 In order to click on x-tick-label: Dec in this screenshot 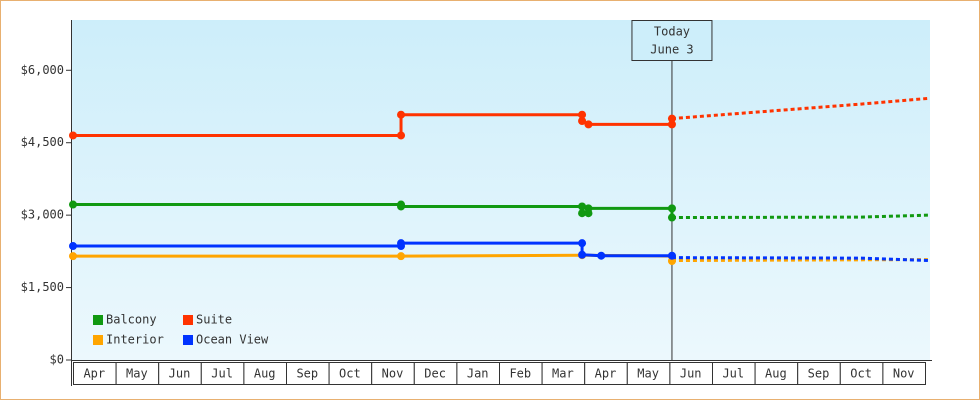, I will do `click(435, 374)`.